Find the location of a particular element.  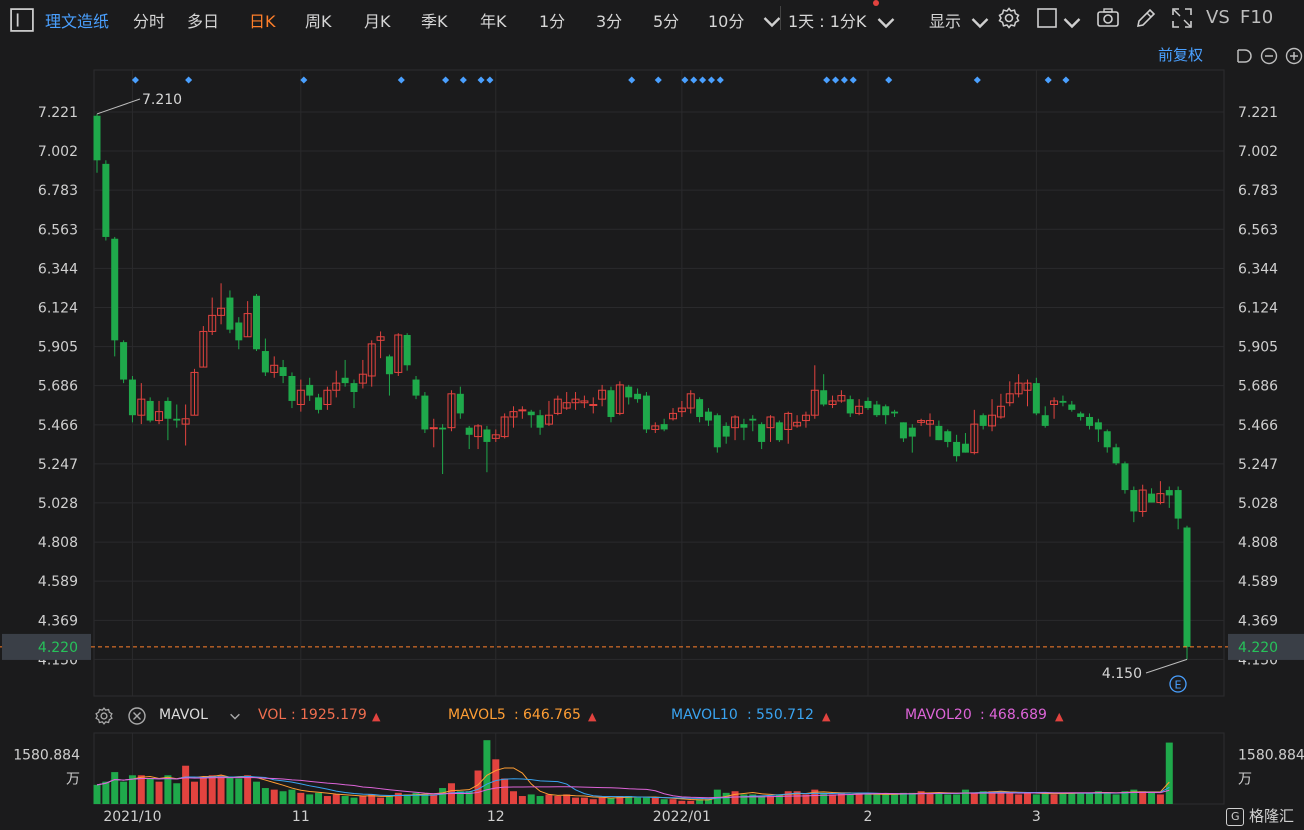

logo-text: 格隆汇 is located at coordinates (1271, 816).